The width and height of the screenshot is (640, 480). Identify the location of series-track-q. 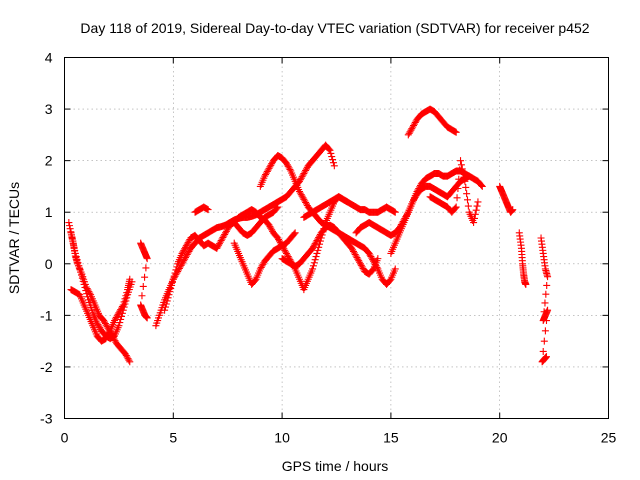
(522, 258).